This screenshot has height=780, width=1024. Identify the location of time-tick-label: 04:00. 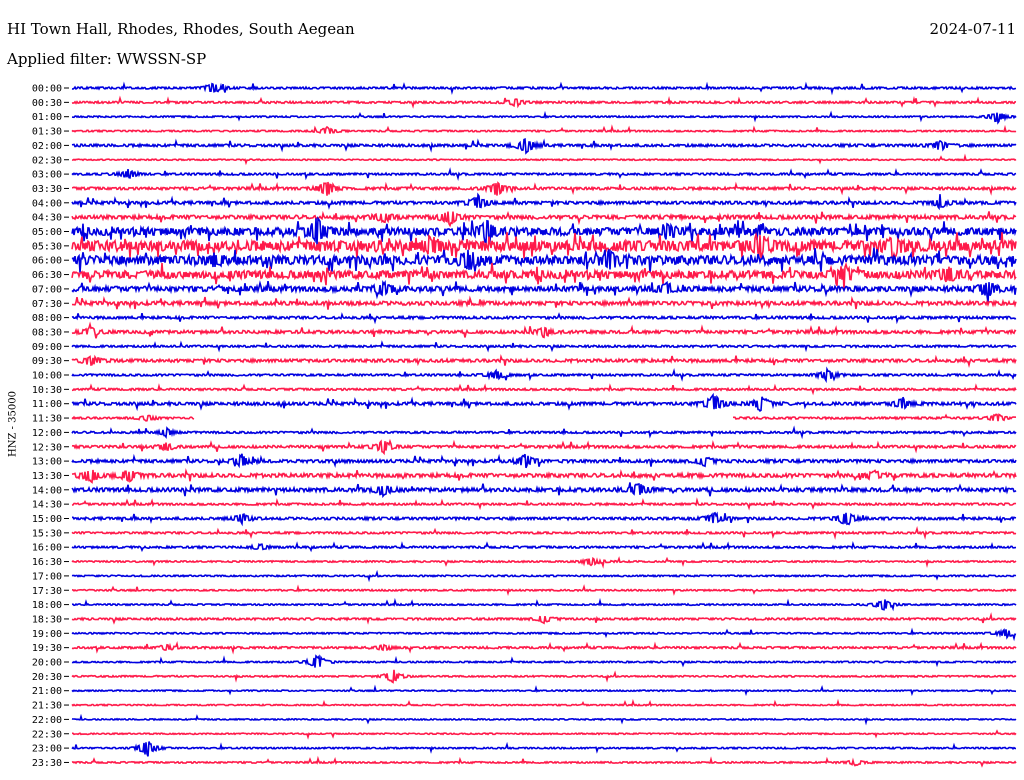
(47, 203).